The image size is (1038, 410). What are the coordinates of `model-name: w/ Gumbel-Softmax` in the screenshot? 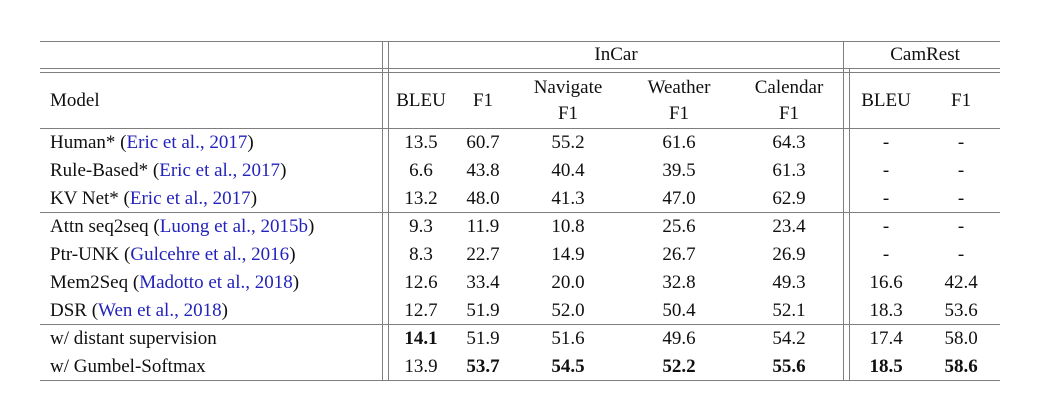 It's located at (128, 366).